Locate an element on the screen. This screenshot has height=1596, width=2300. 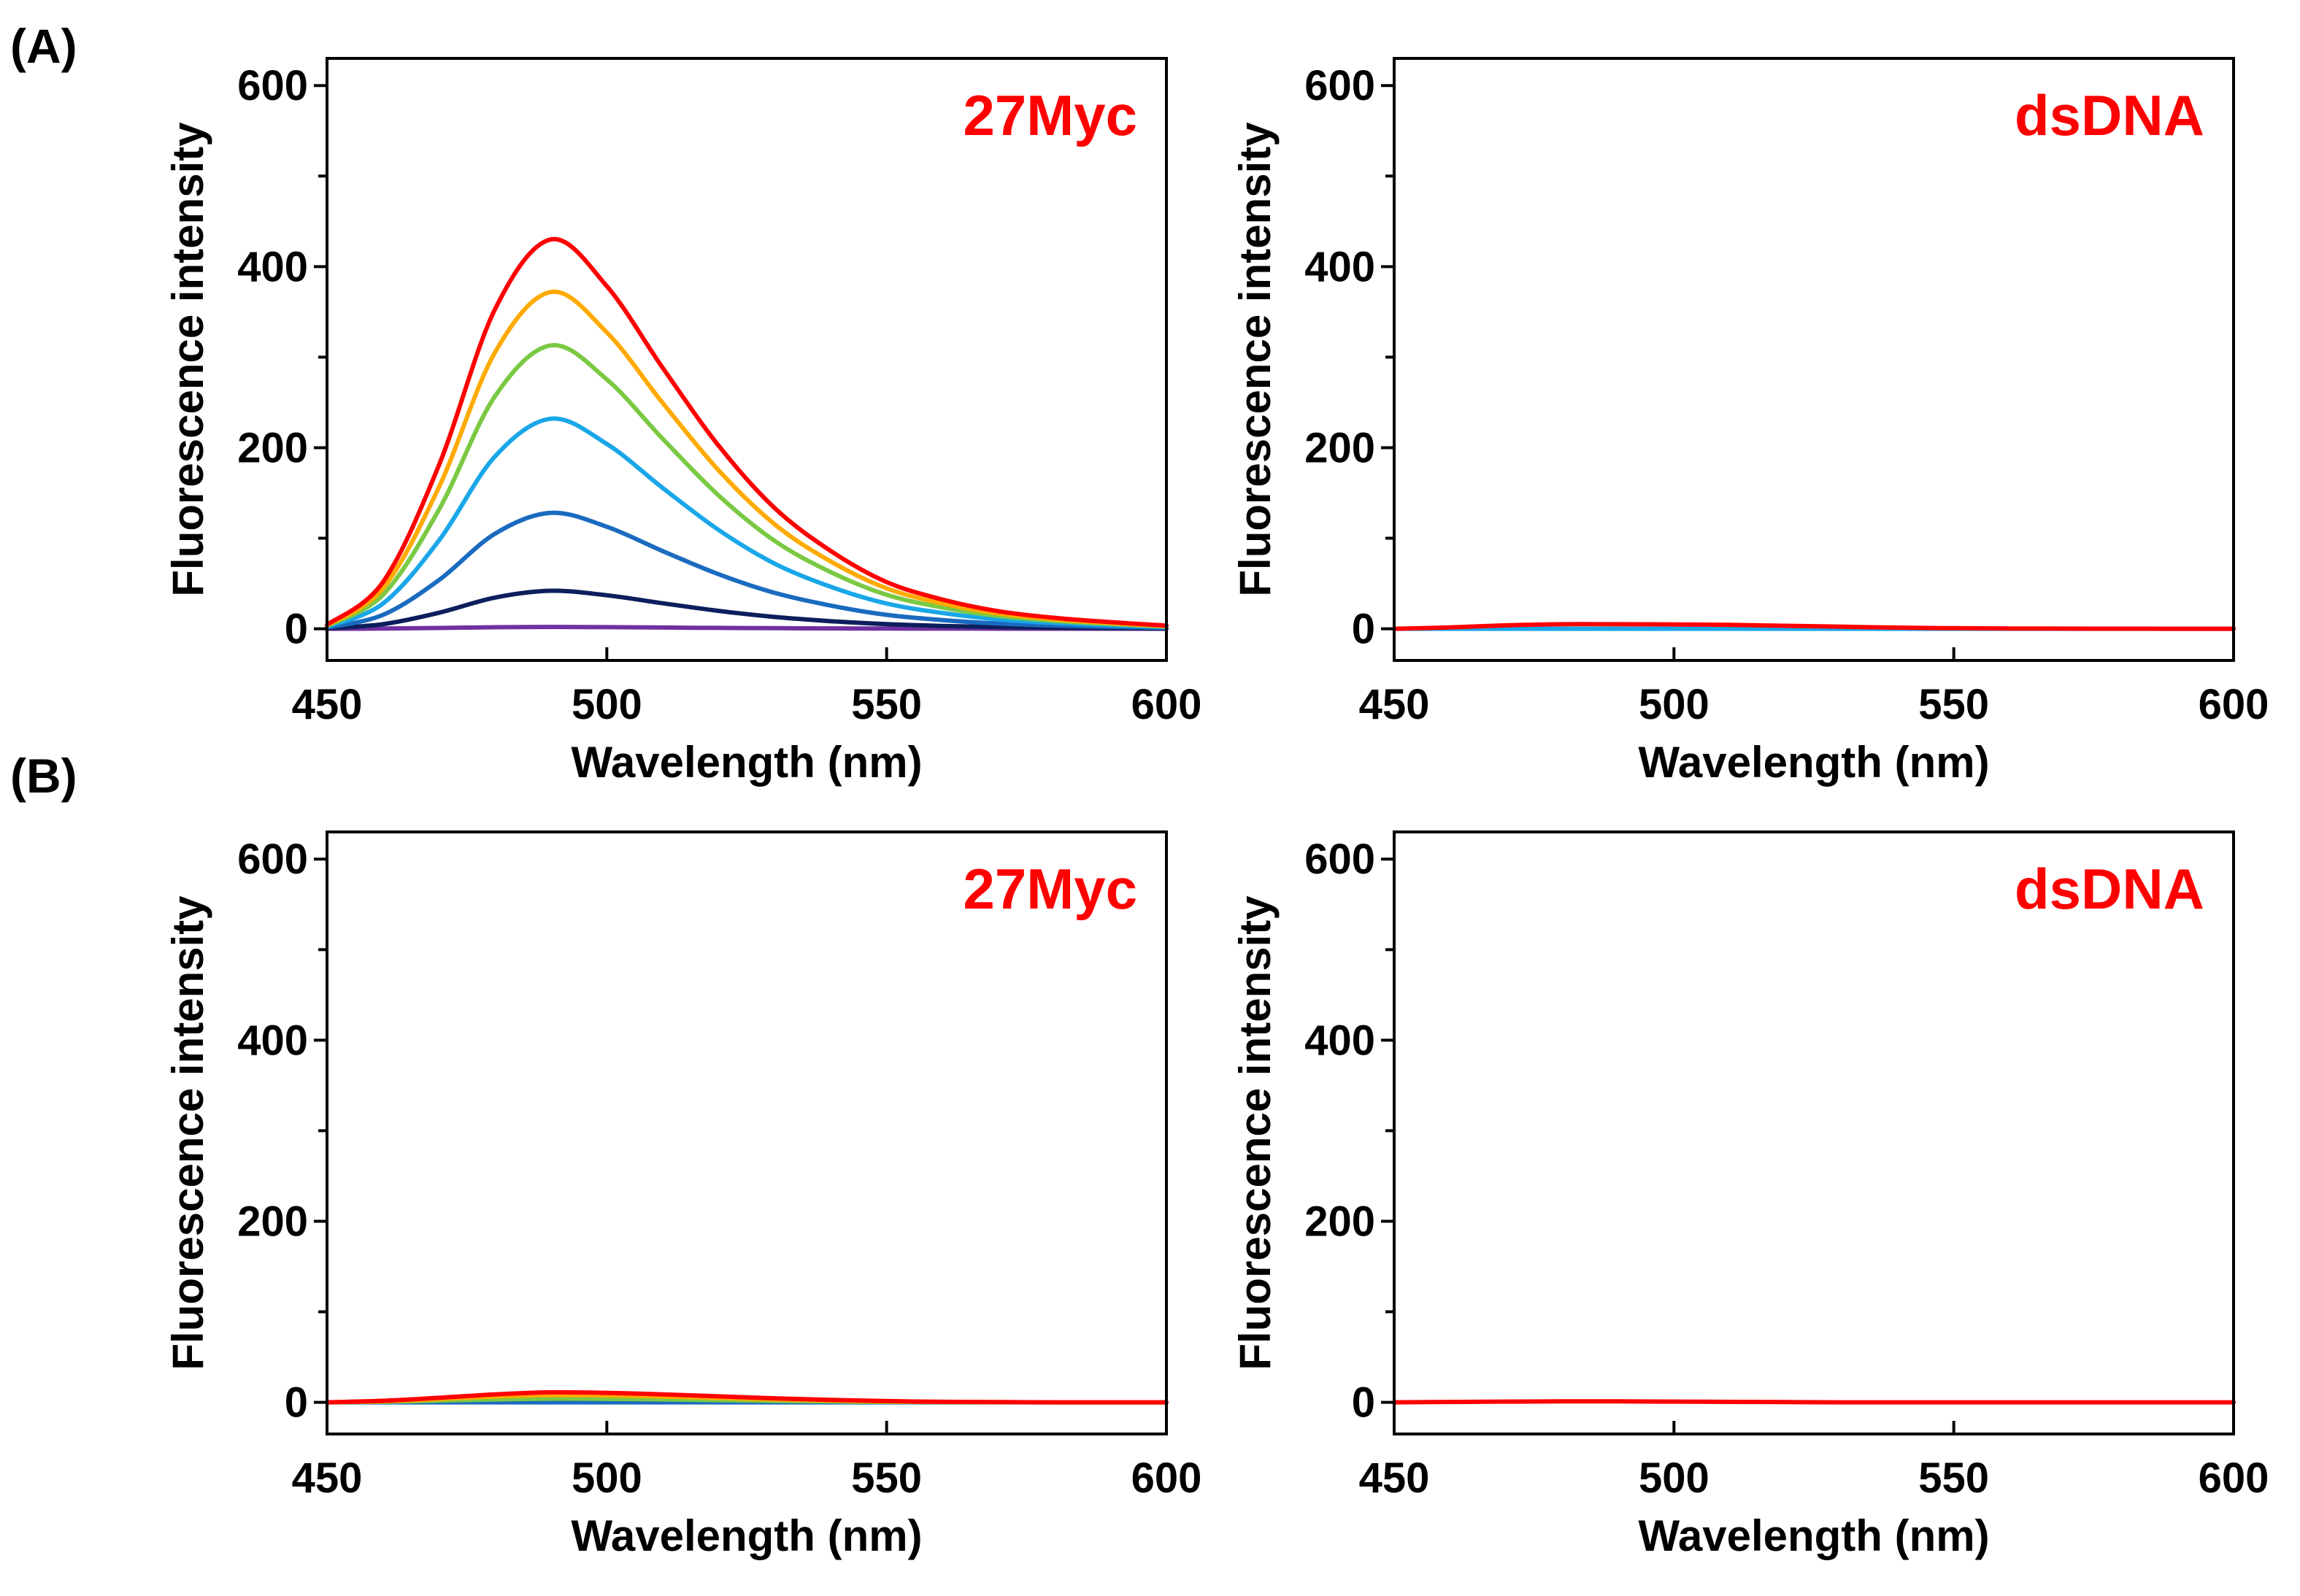
panel-label-a: (A) is located at coordinates (44, 46).